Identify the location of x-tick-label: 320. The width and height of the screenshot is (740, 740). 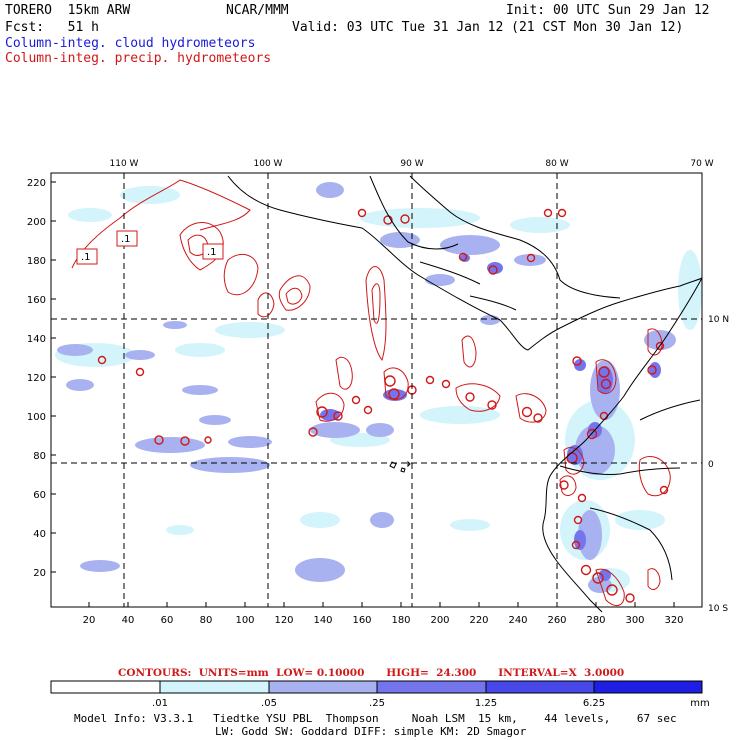
(673, 620).